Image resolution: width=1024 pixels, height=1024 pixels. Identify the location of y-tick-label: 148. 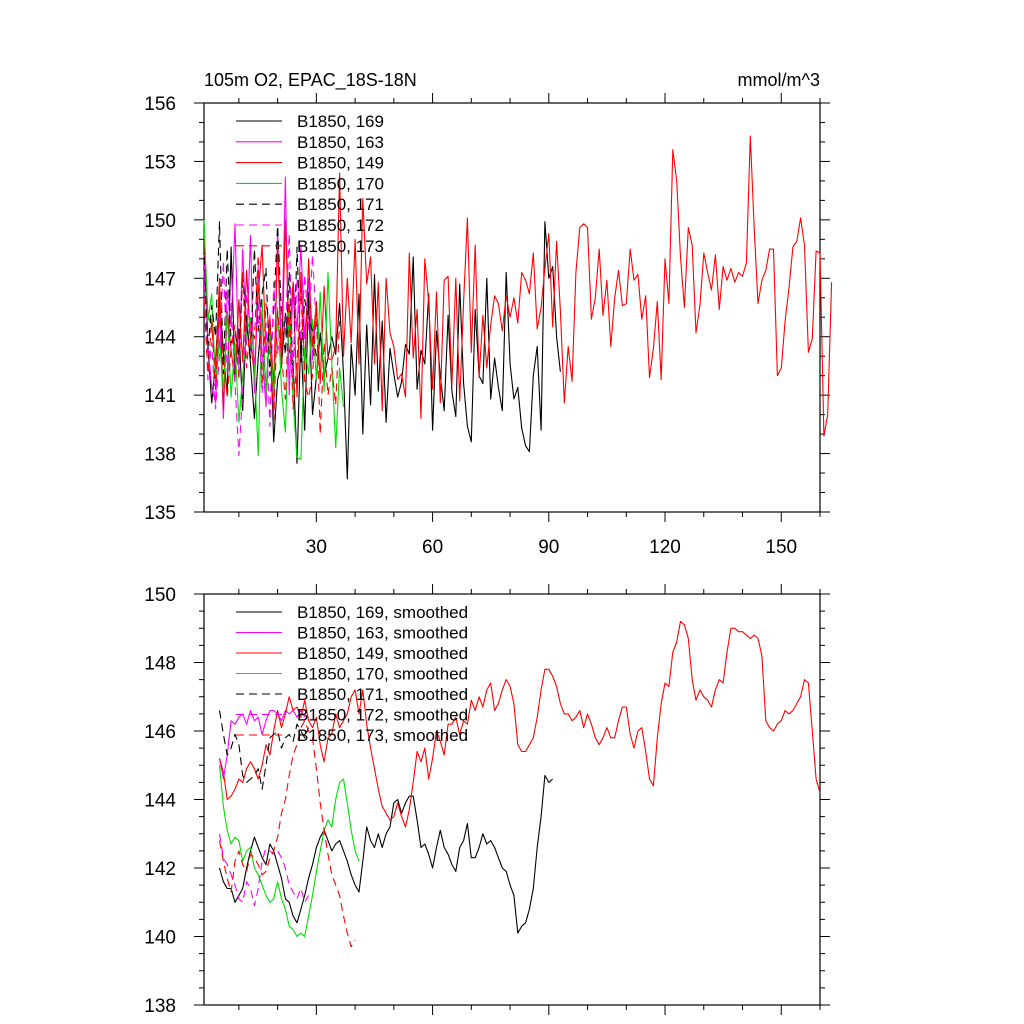
(160, 664).